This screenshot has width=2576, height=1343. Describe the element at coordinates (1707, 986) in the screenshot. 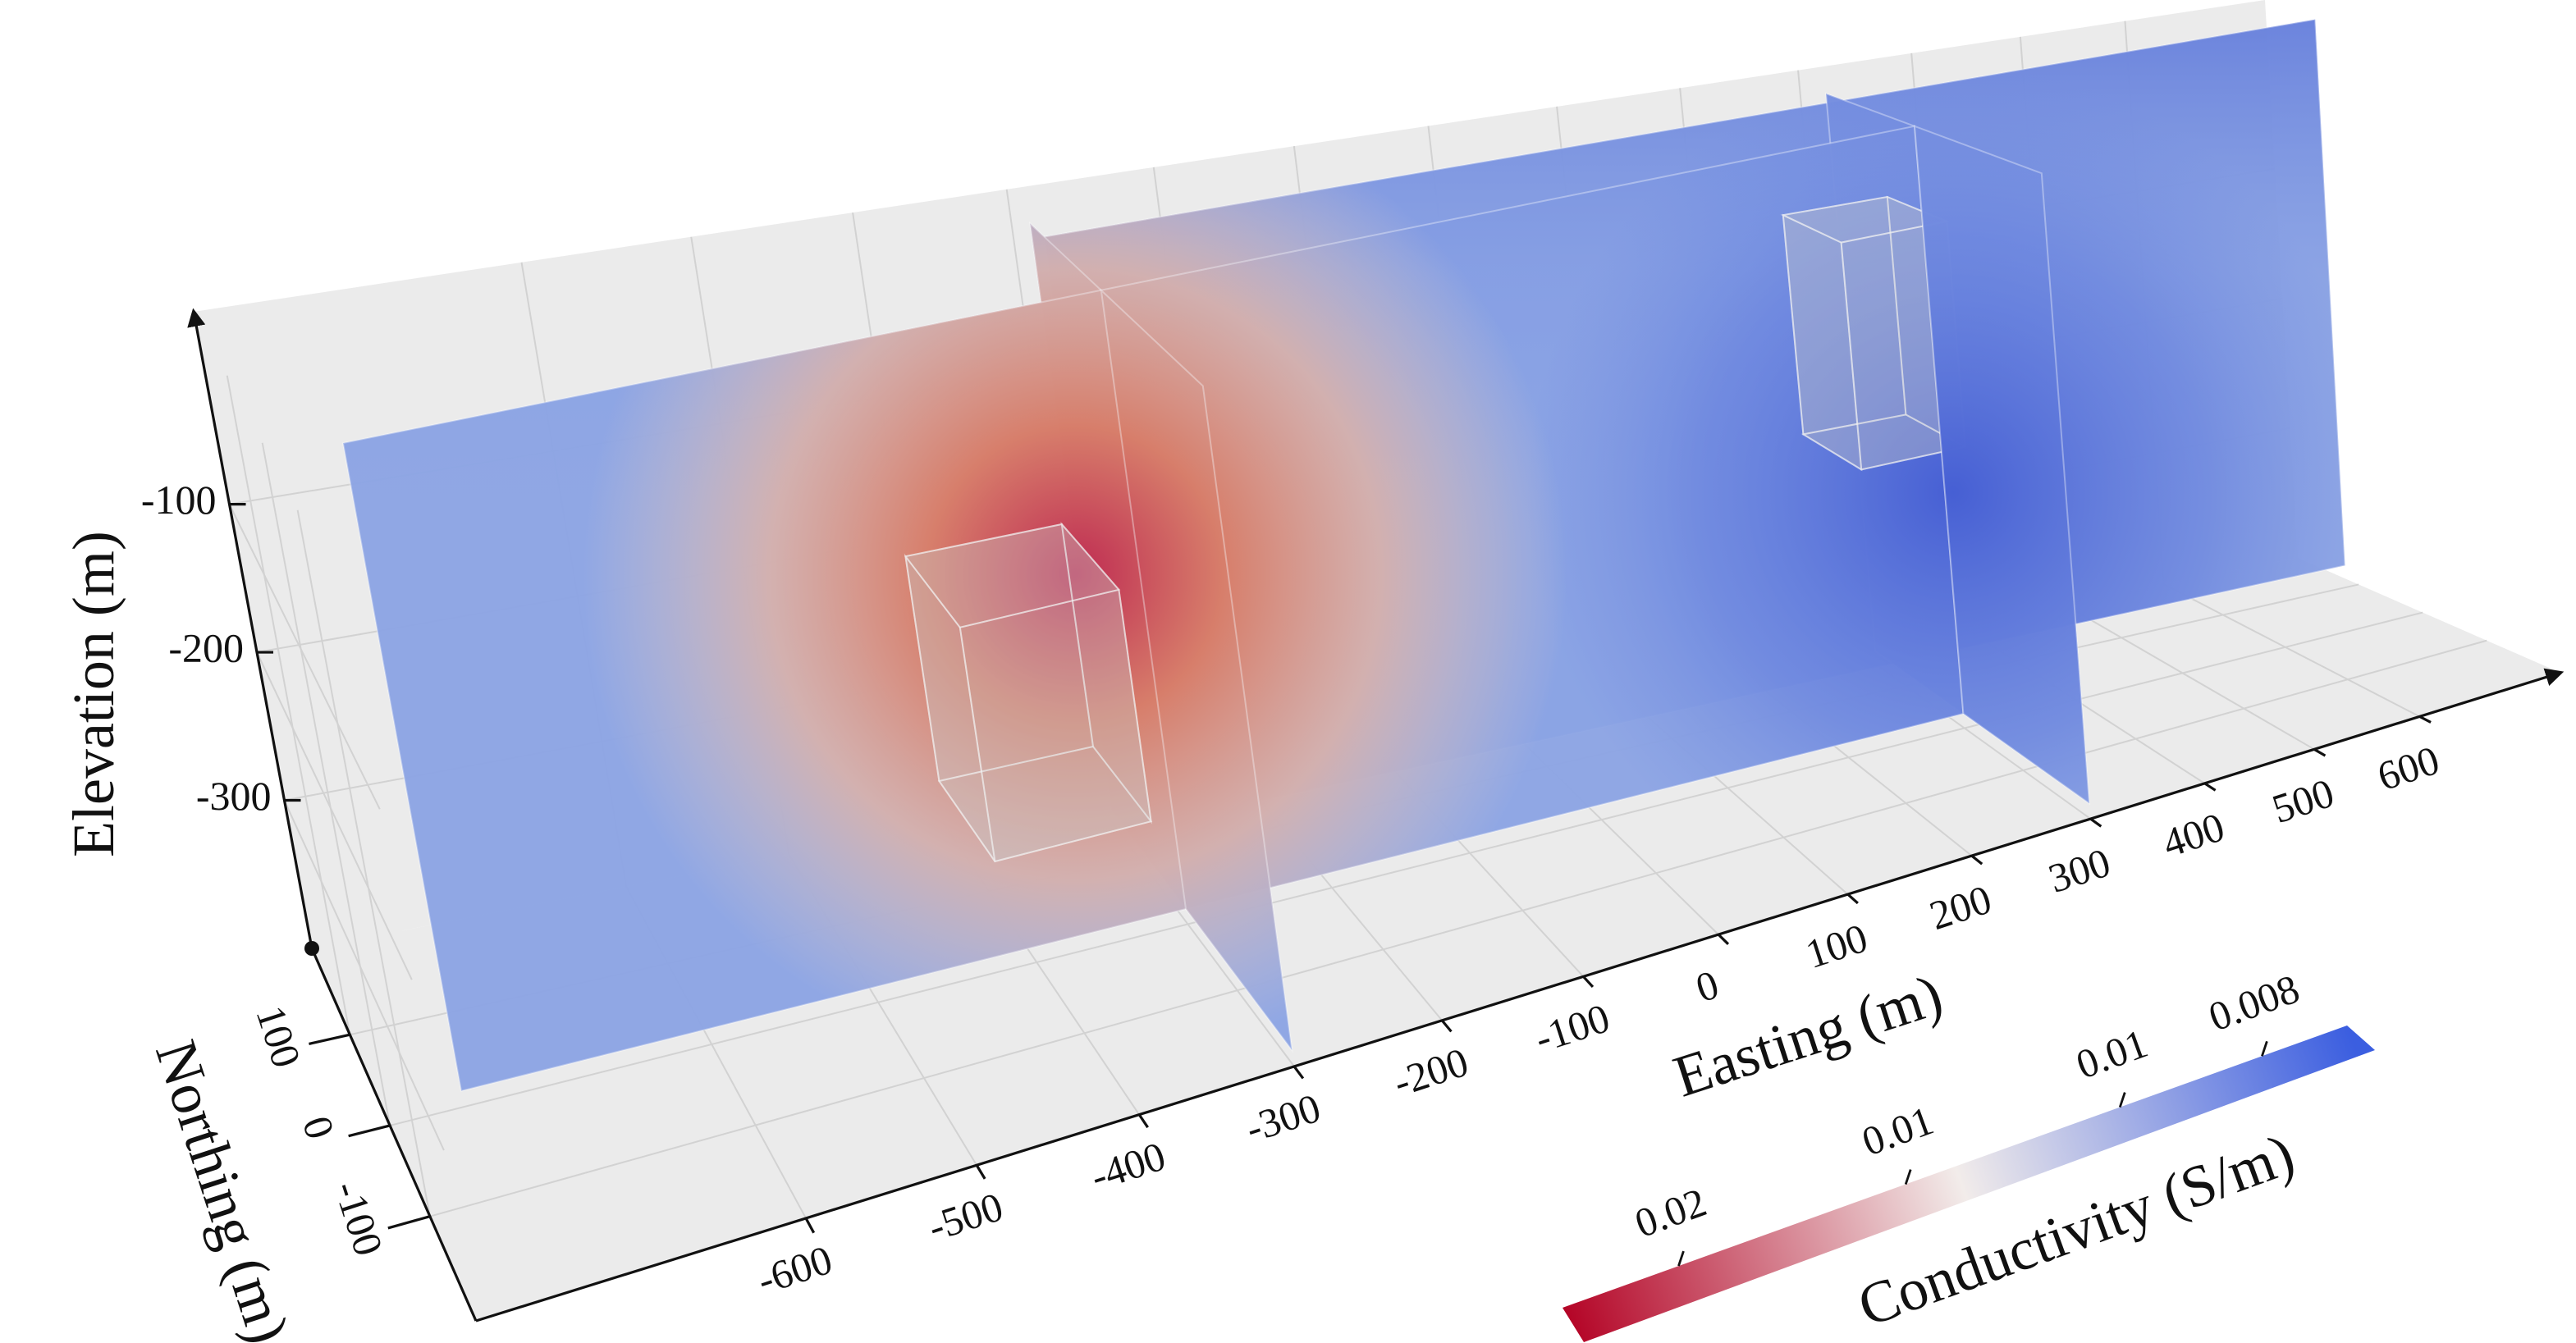

I see `x-tick-label: 0` at that location.